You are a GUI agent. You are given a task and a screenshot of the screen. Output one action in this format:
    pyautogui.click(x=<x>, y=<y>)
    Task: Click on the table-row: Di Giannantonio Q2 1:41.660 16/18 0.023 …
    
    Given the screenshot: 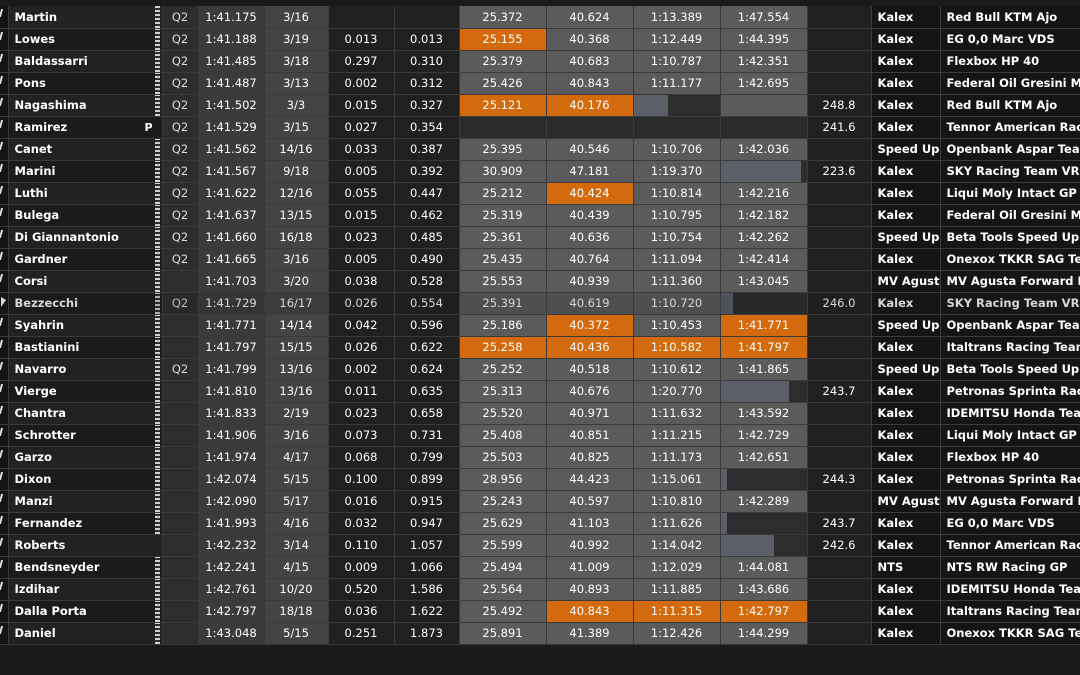 What is the action you would take?
    pyautogui.click(x=540, y=237)
    